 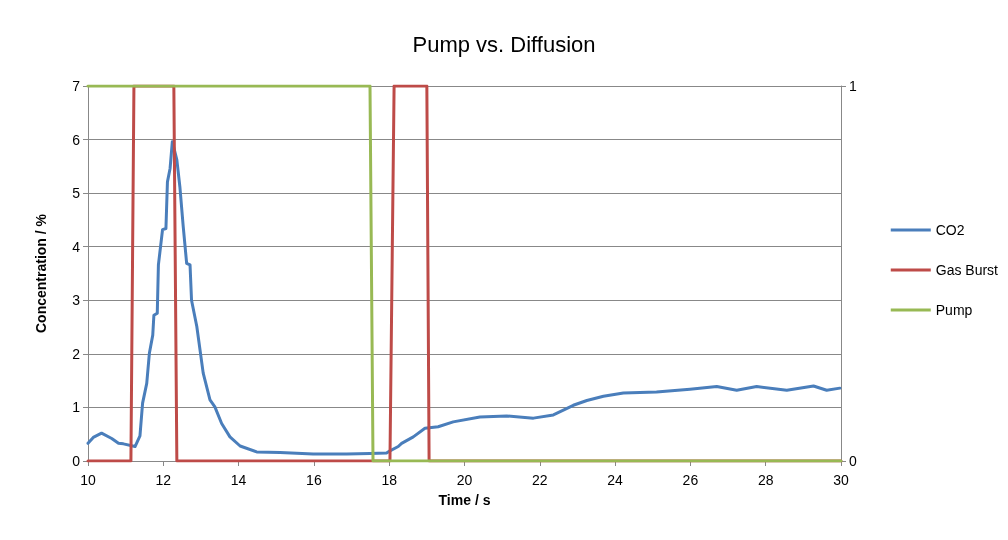 I want to click on y-tick-label: 7, so click(x=76, y=86).